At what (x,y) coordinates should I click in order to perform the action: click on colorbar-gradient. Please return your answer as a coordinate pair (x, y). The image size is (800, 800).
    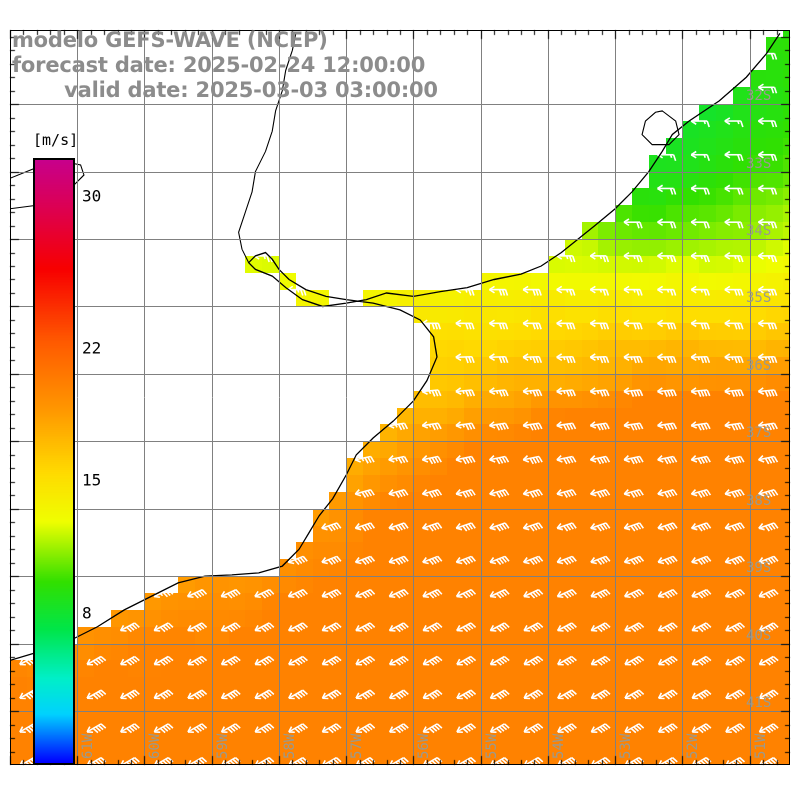
    Looking at the image, I should click on (54, 461).